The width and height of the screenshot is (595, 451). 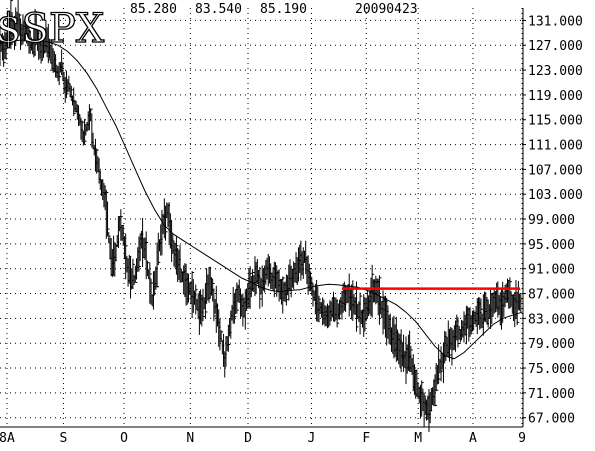 I want to click on x-tick-label: S, so click(x=64, y=438).